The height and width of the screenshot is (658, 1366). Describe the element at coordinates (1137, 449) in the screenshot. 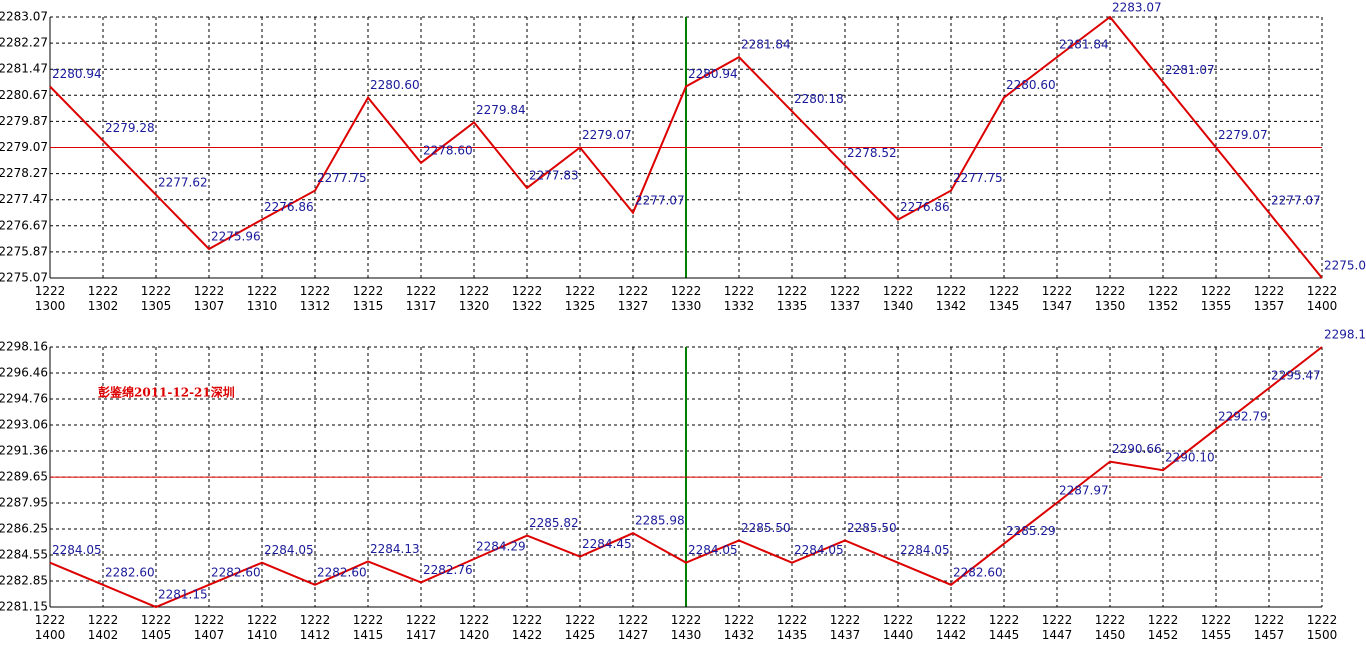

I see `data-label: 2290.66` at that location.